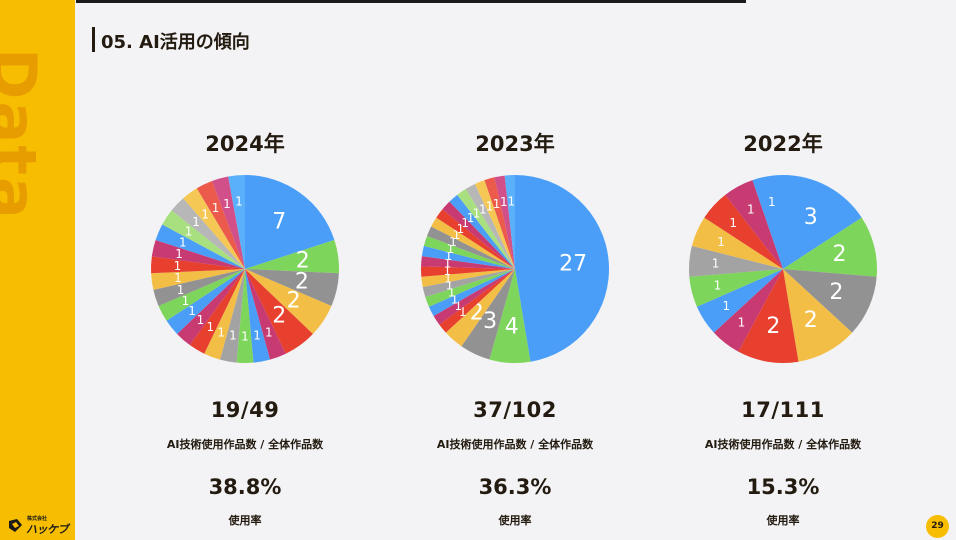 Image resolution: width=956 pixels, height=540 pixels. Describe the element at coordinates (279, 221) in the screenshot. I see `slice-label: 7` at that location.